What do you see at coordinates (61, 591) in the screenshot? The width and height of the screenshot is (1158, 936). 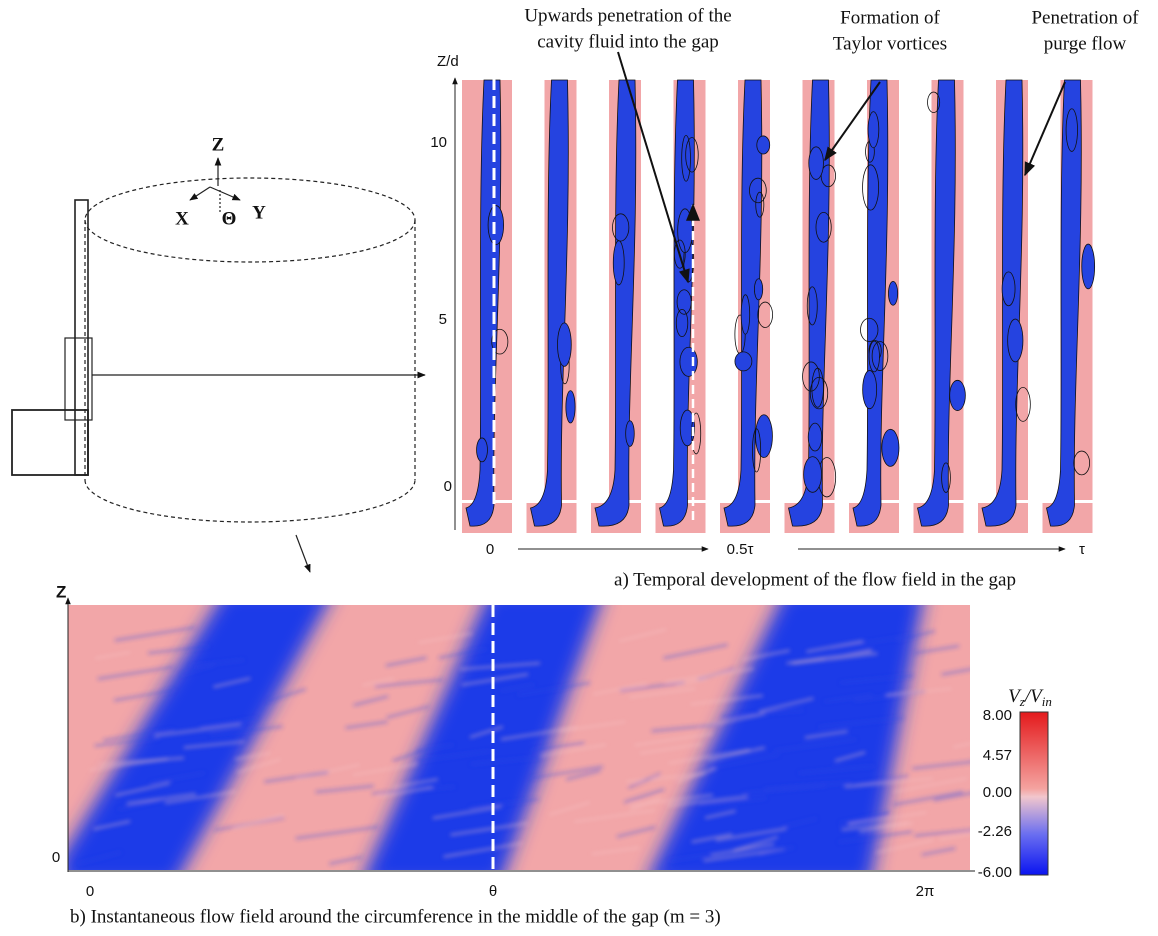 I see `axis-label: Z` at bounding box center [61, 591].